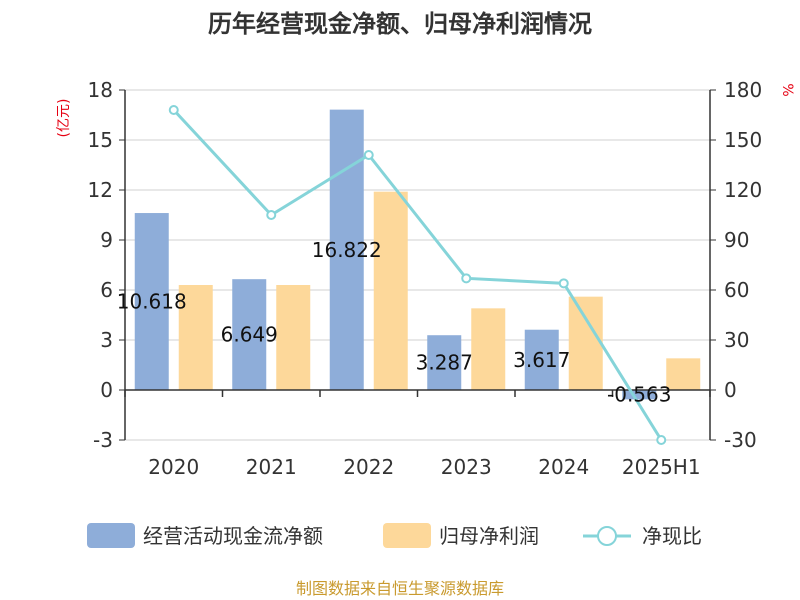 Image resolution: width=800 pixels, height=600 pixels. I want to click on category-label: 2022, so click(368, 467).